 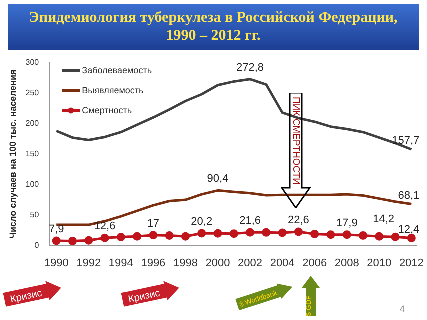 What do you see at coordinates (384, 220) in the screenshot?
I see `data-label: 14,2` at bounding box center [384, 220].